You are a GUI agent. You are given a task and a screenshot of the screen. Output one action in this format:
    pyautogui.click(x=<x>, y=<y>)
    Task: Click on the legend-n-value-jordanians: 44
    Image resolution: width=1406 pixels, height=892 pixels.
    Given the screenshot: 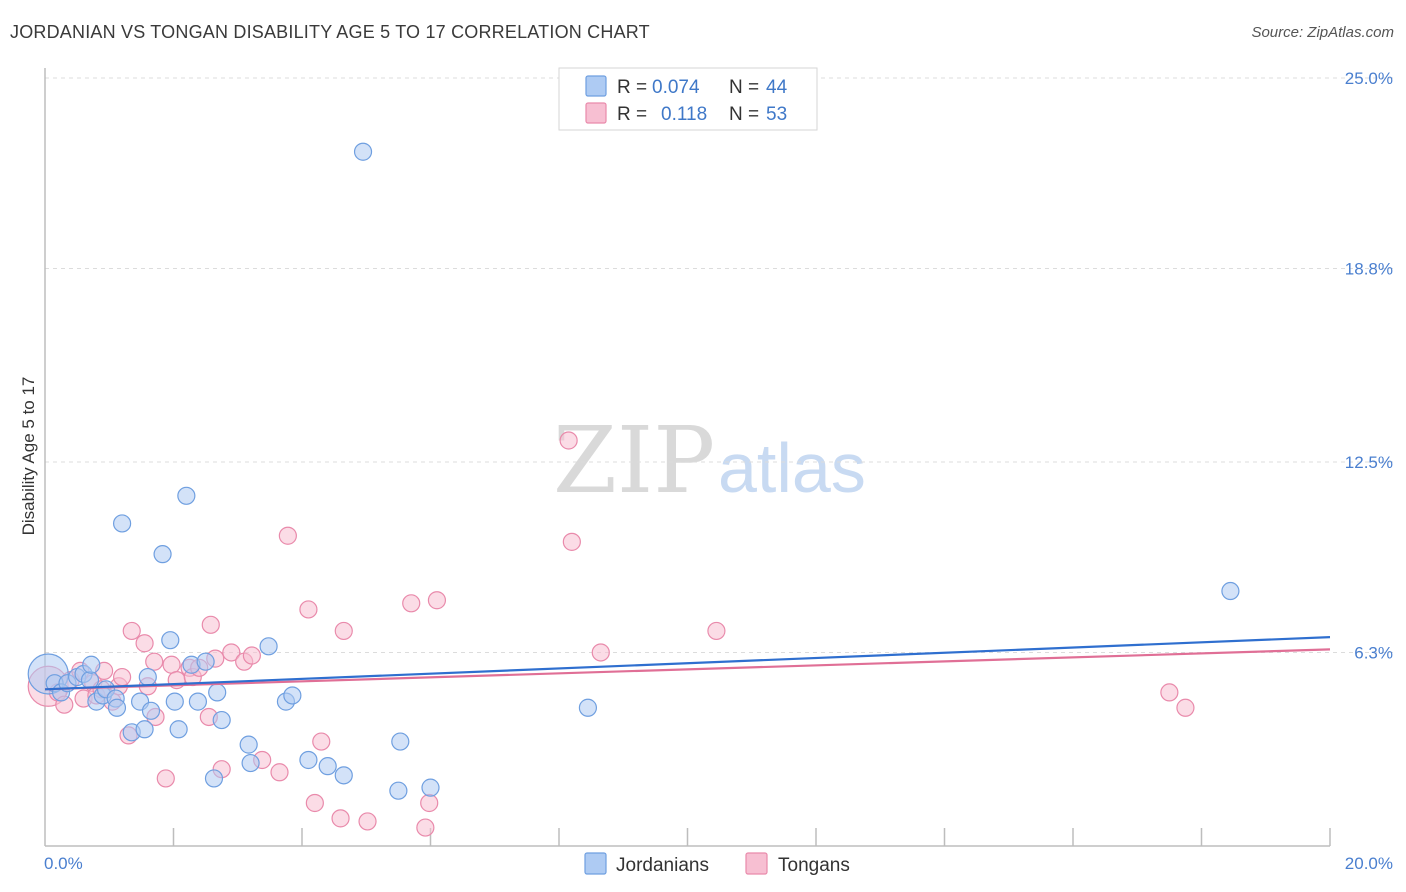 What is the action you would take?
    pyautogui.click(x=777, y=87)
    